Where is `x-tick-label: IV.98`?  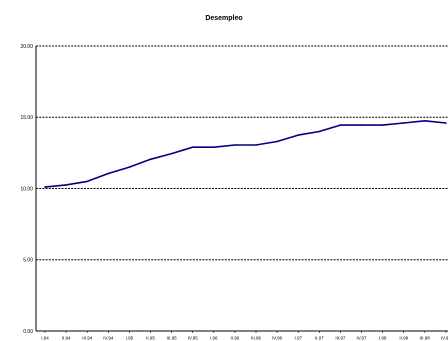
x-tick-label: IV.98 is located at coordinates (444, 338).